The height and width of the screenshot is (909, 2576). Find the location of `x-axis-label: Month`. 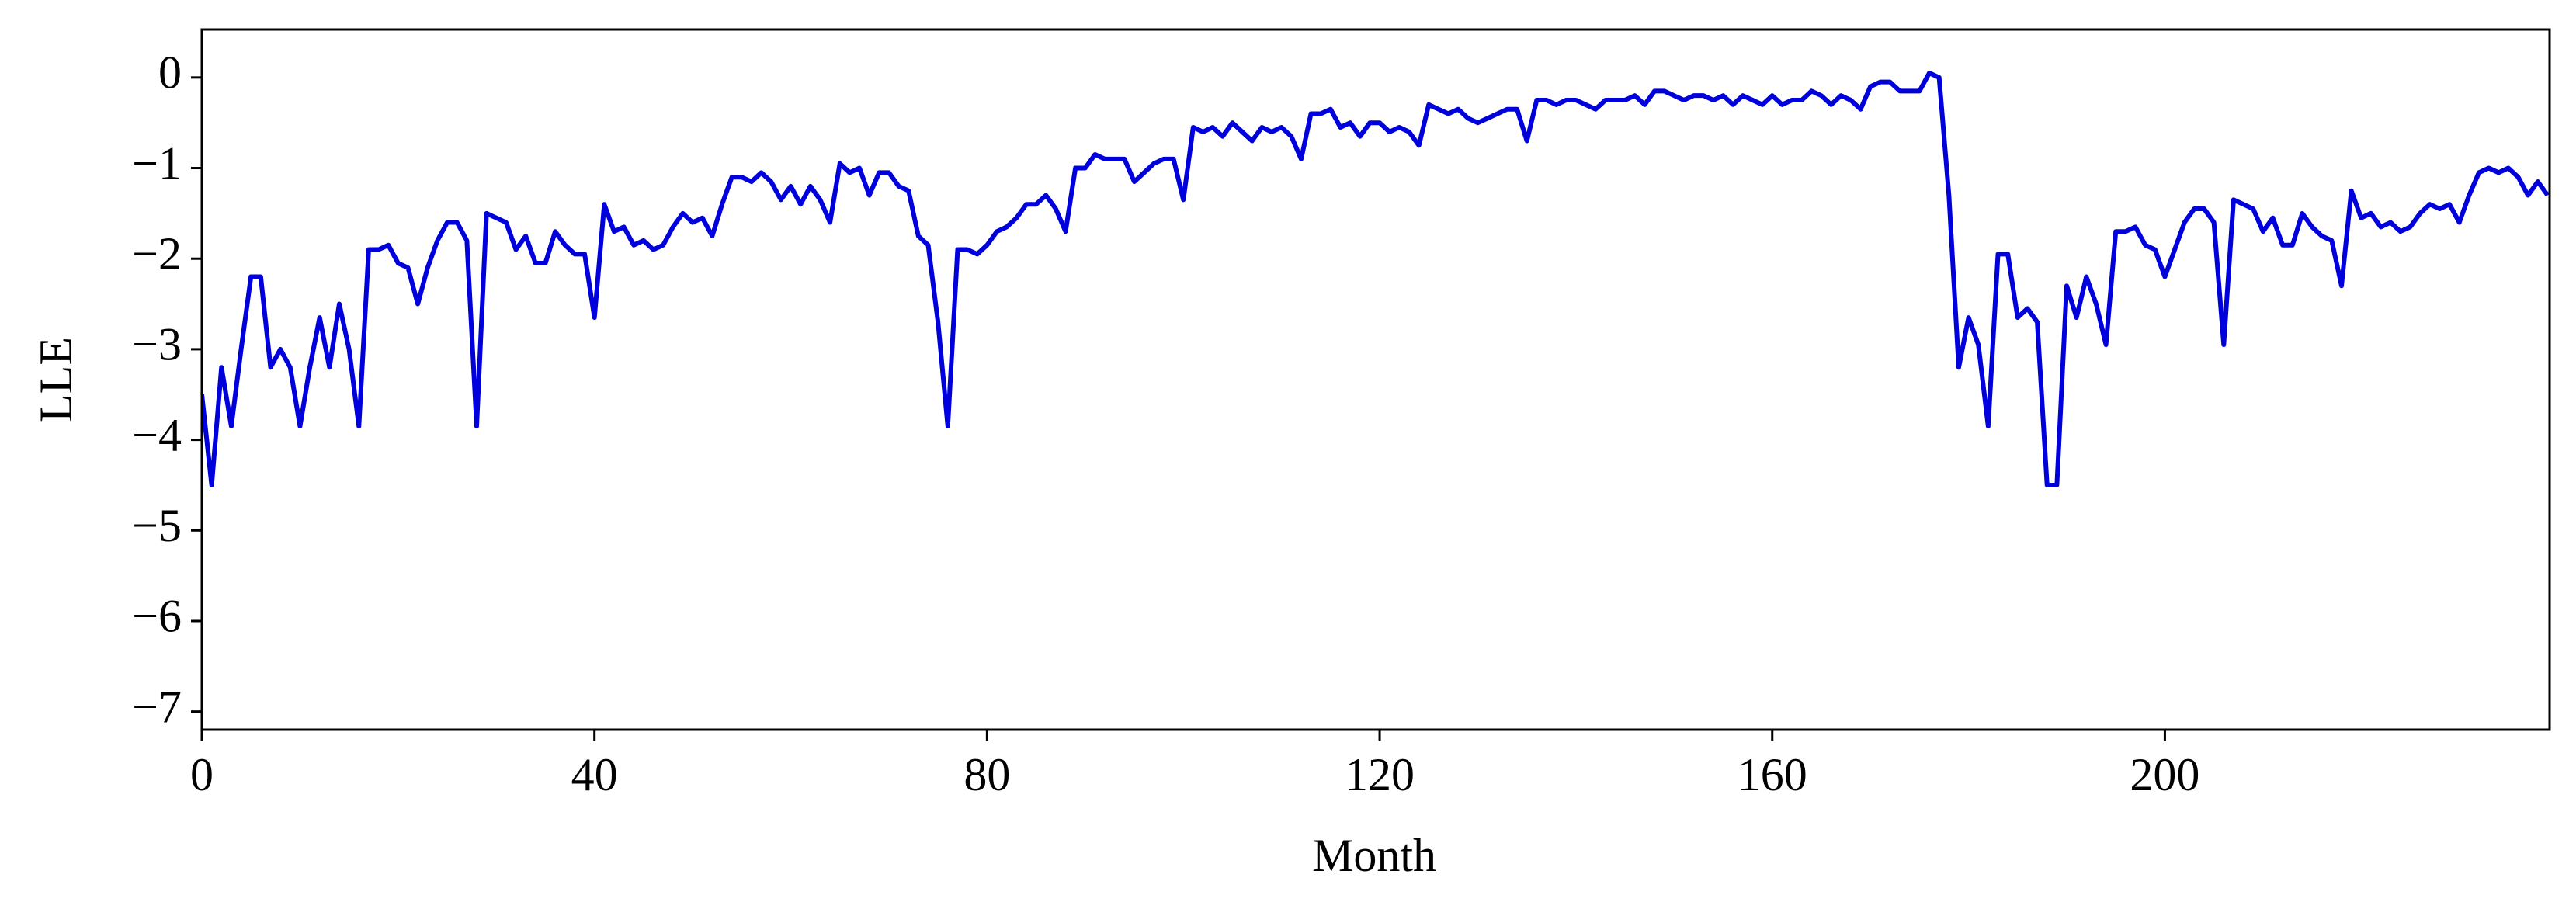

x-axis-label: Month is located at coordinates (1374, 855).